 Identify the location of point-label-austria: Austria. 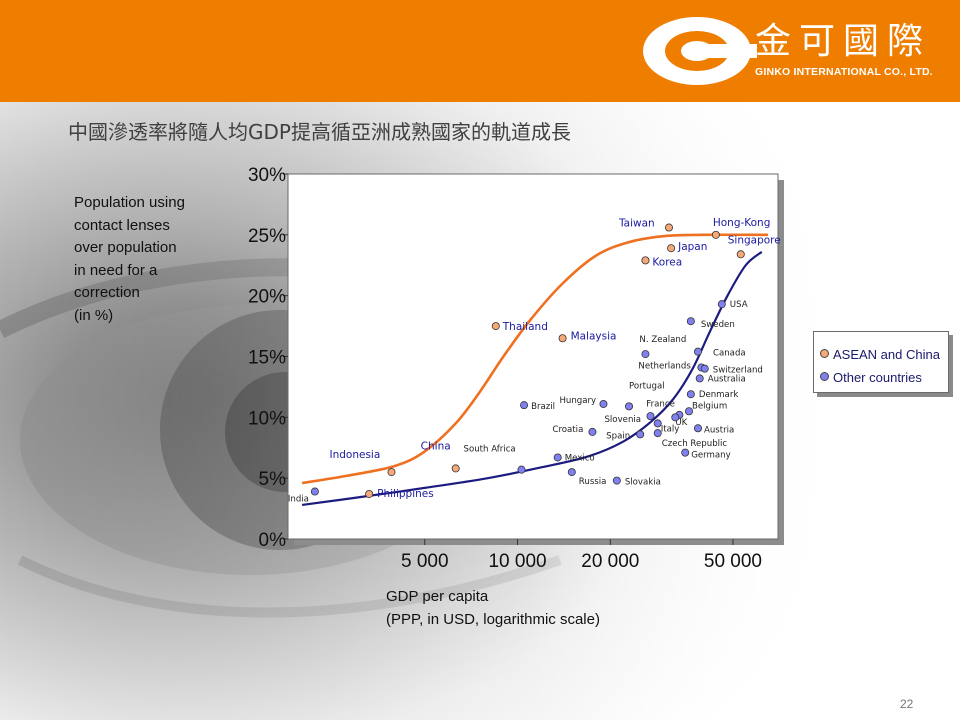
(719, 430).